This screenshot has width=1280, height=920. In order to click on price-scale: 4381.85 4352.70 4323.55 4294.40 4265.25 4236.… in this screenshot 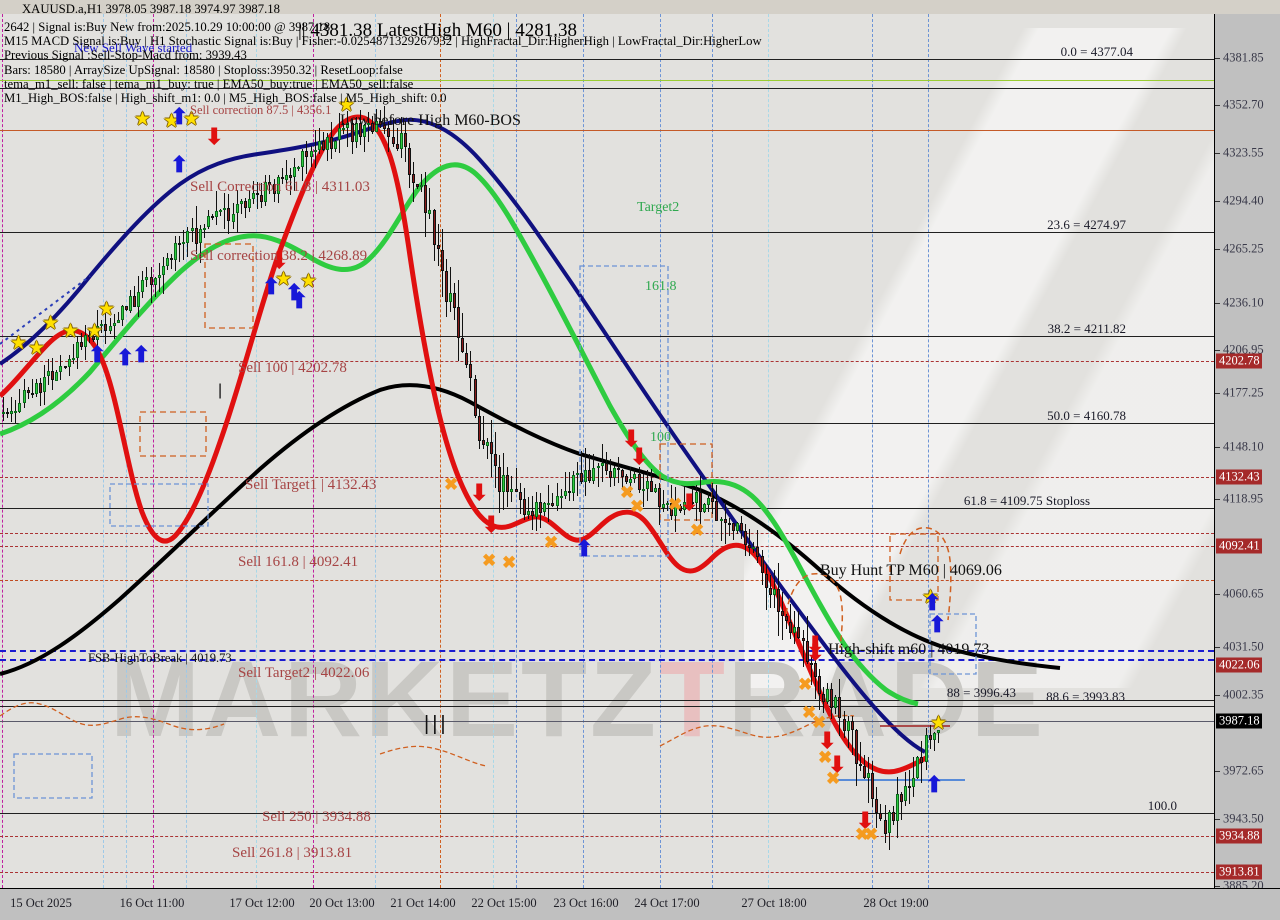, I will do `click(1247, 453)`.